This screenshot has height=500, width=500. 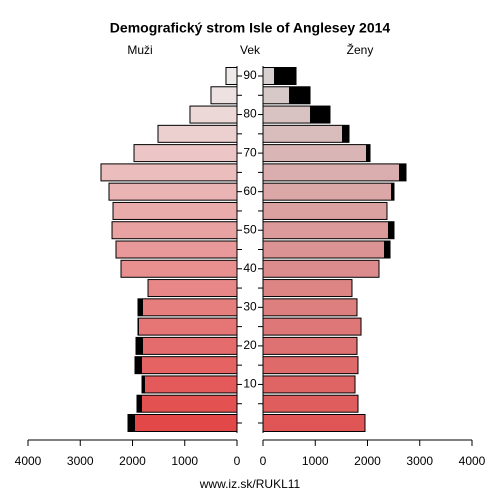 What do you see at coordinates (250, 268) in the screenshot?
I see `y-tick-label: 40` at bounding box center [250, 268].